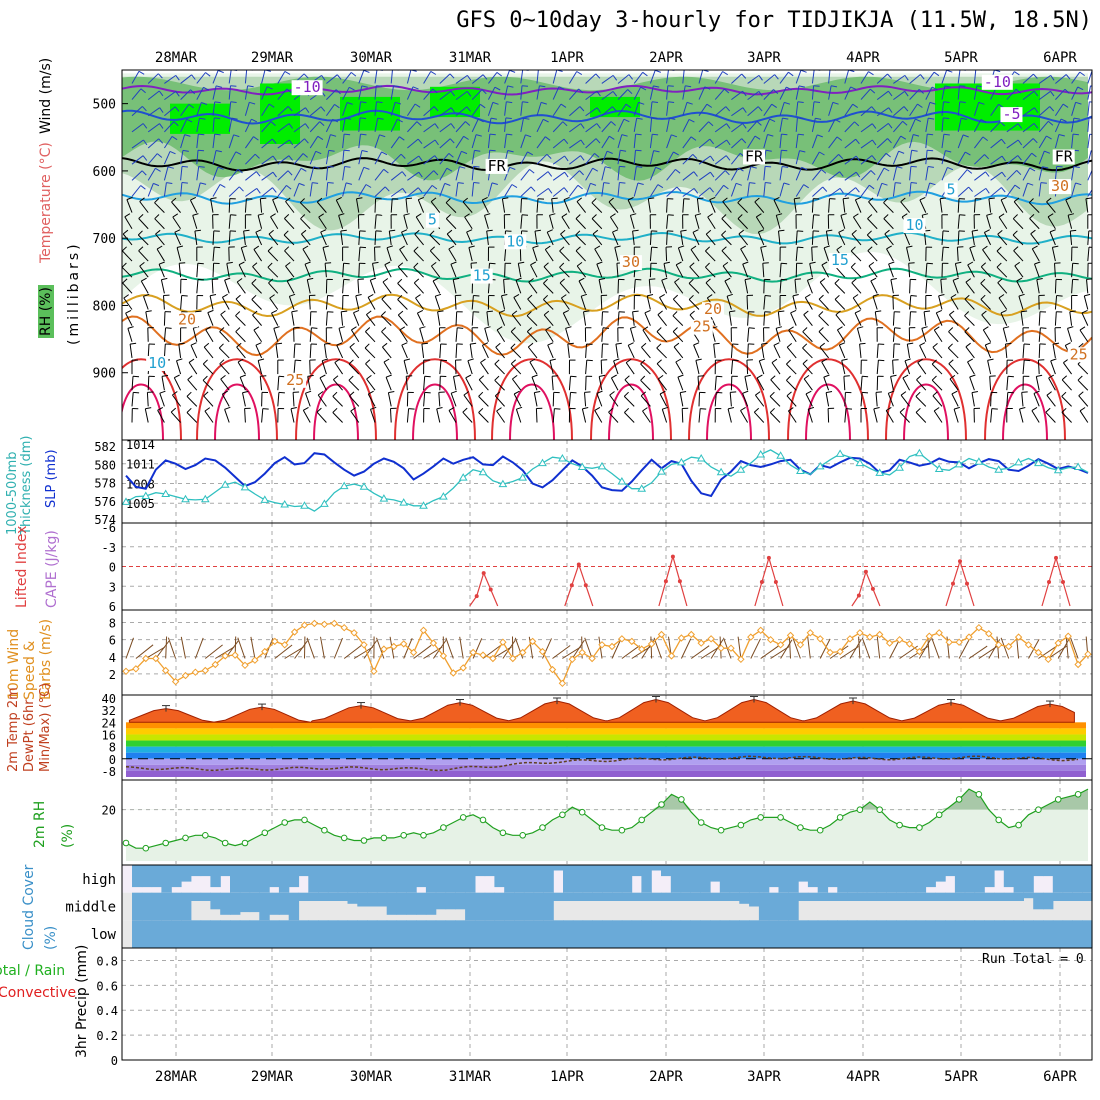  What do you see at coordinates (109, 699) in the screenshot?
I see `temp-tick-40: 40` at bounding box center [109, 699].